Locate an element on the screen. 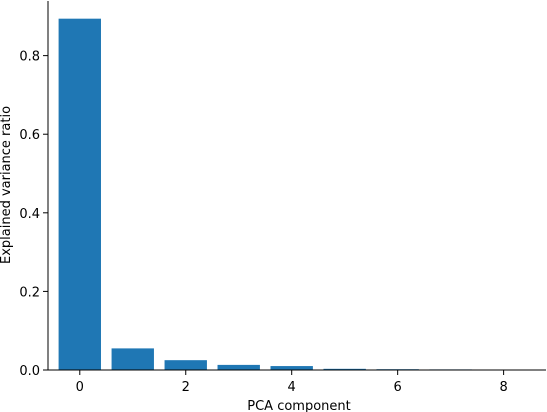 The height and width of the screenshot is (412, 547). y-tick-label: 0.4 is located at coordinates (29, 214).